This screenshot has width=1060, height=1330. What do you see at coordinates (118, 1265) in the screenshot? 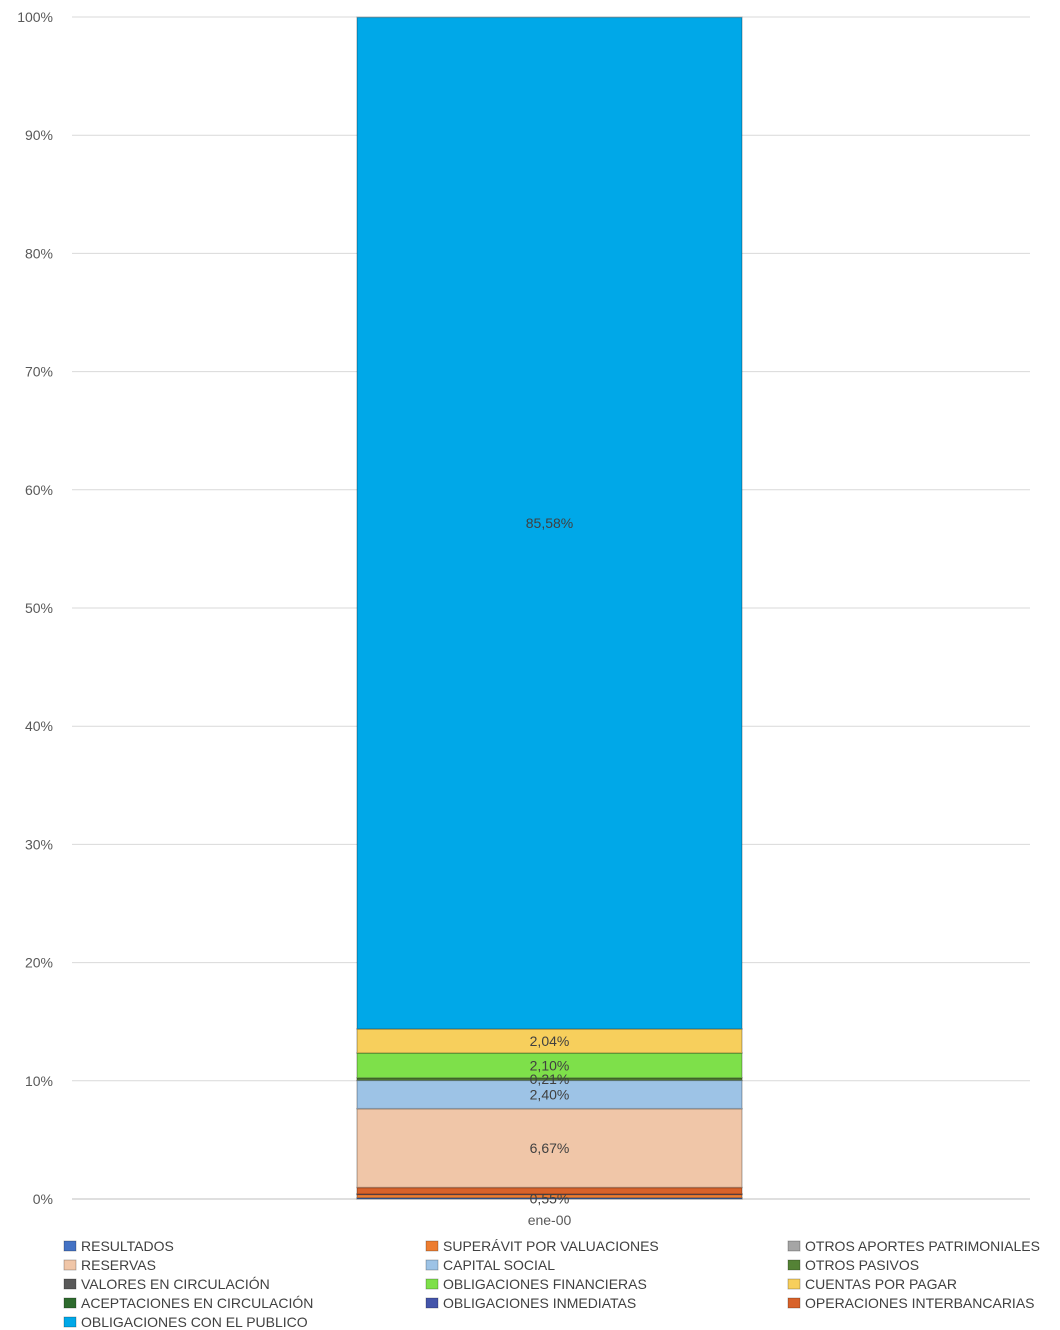
I see `legend-label: RESERVAS` at bounding box center [118, 1265].